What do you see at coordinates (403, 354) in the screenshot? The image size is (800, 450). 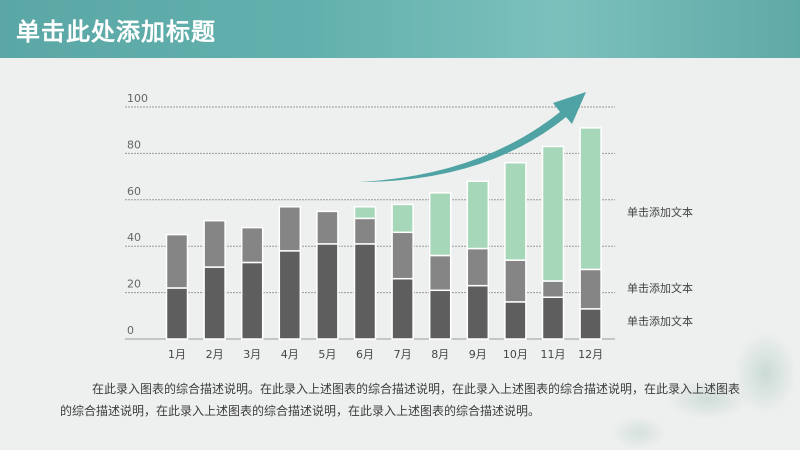 I see `x-tick-label: 7月` at bounding box center [403, 354].